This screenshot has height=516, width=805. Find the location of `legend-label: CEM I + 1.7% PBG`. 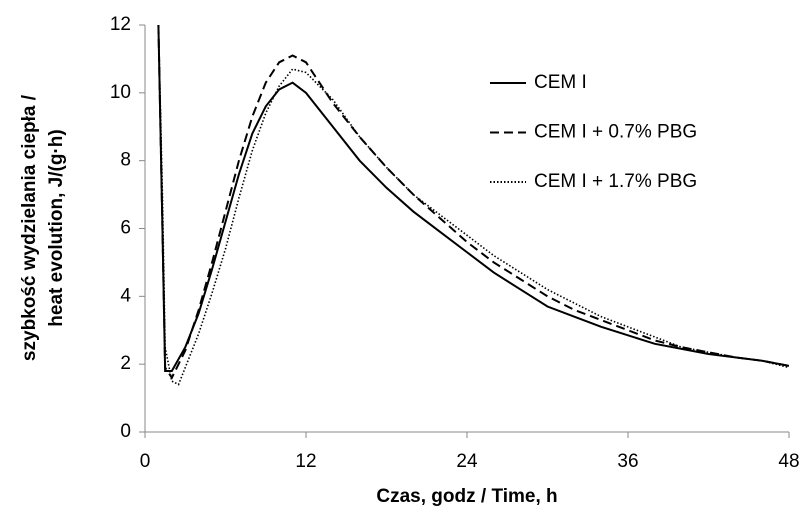

legend-label: CEM I + 1.7% PBG is located at coordinates (615, 181).